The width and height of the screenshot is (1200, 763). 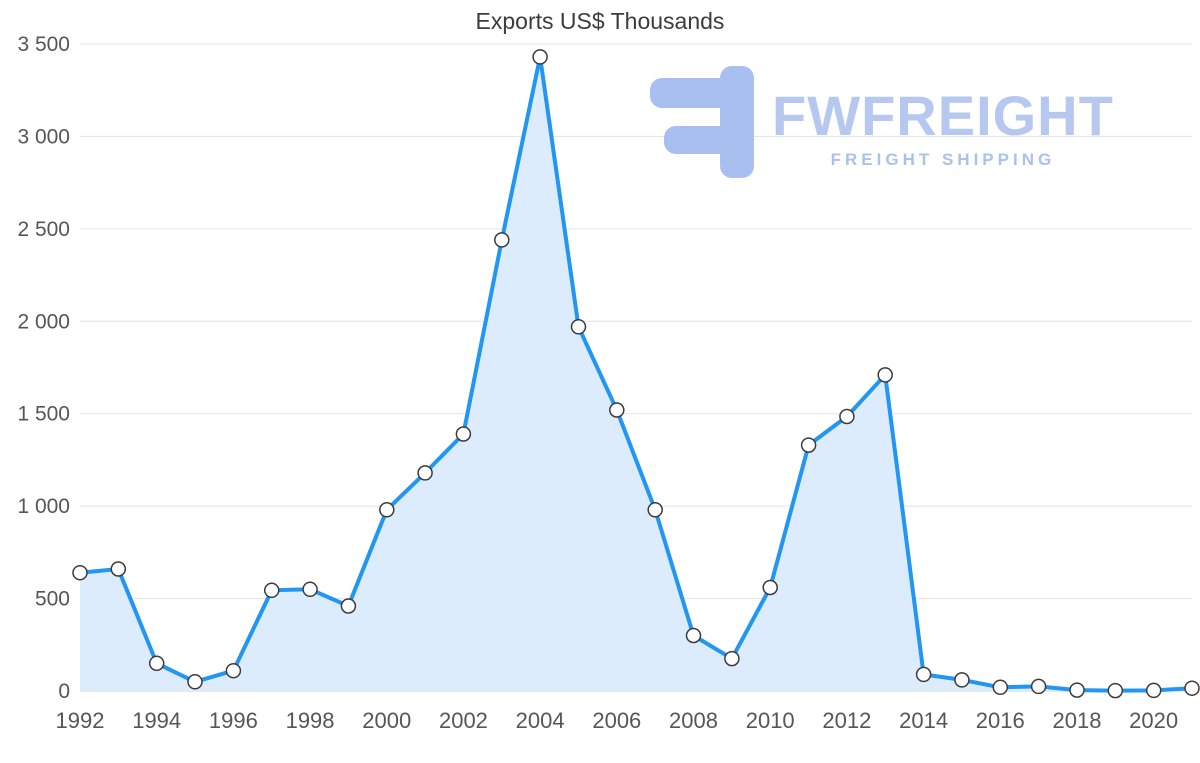 I want to click on x-axis-label: 2006, so click(x=616, y=720).